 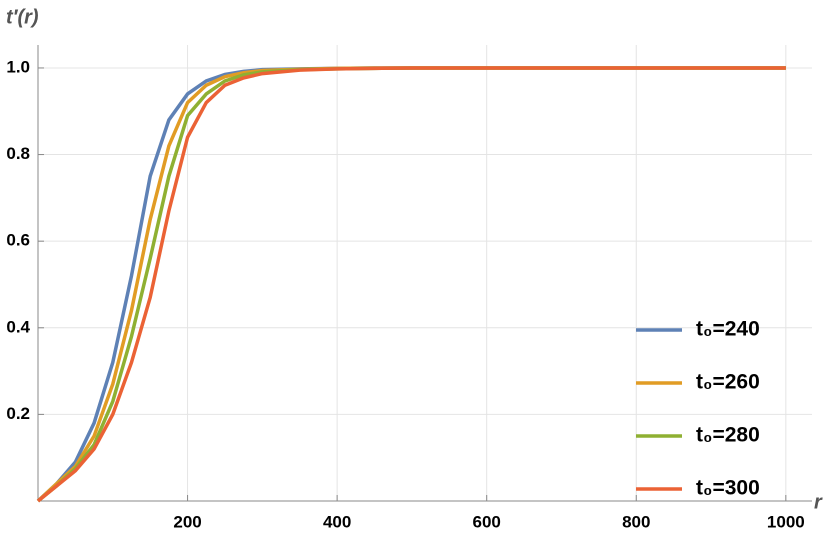 What do you see at coordinates (636, 521) in the screenshot?
I see `x-tick-label: 800` at bounding box center [636, 521].